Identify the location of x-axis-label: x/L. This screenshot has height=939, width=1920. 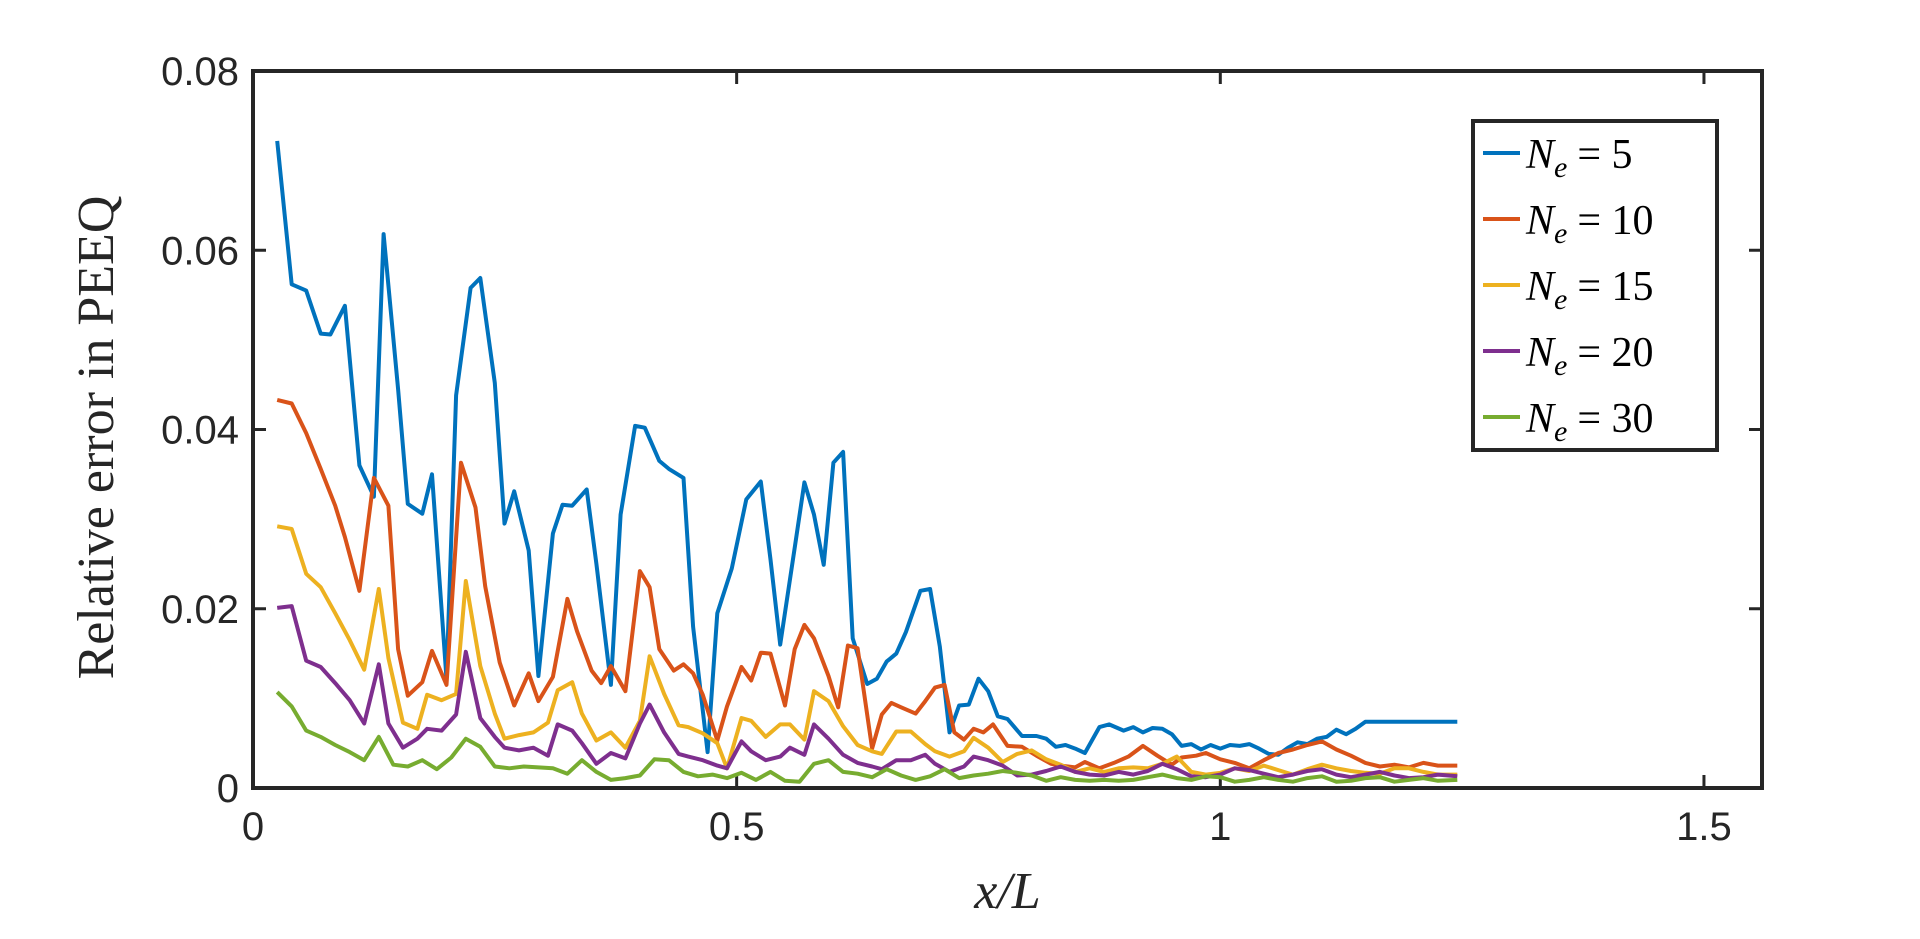
(1006, 891).